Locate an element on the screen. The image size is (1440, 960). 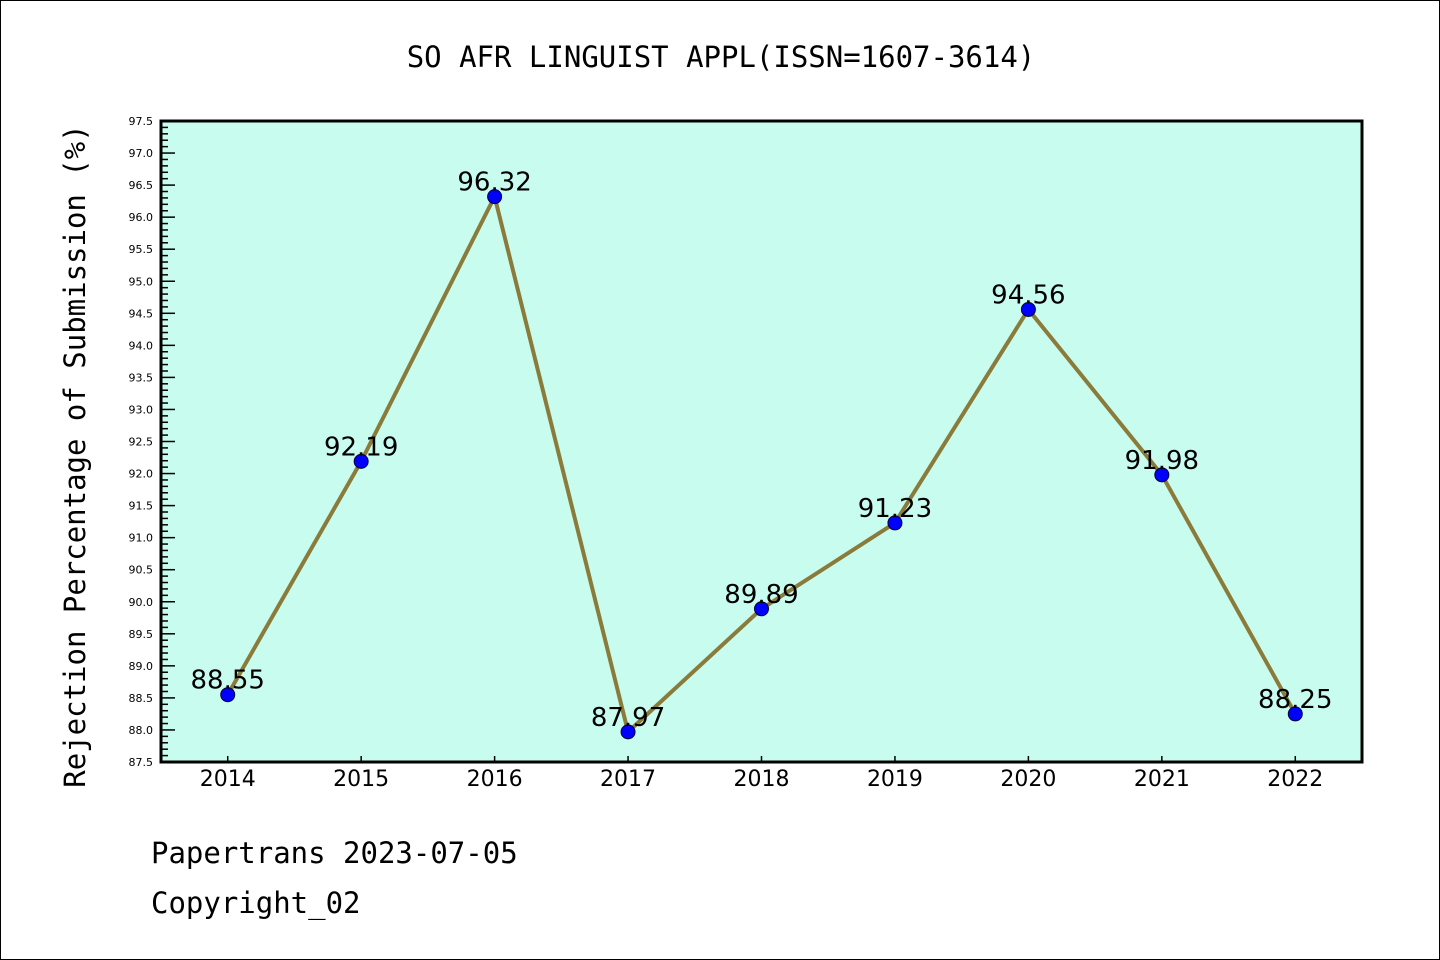
y-tick-label: 90.5 is located at coordinates (141, 570).